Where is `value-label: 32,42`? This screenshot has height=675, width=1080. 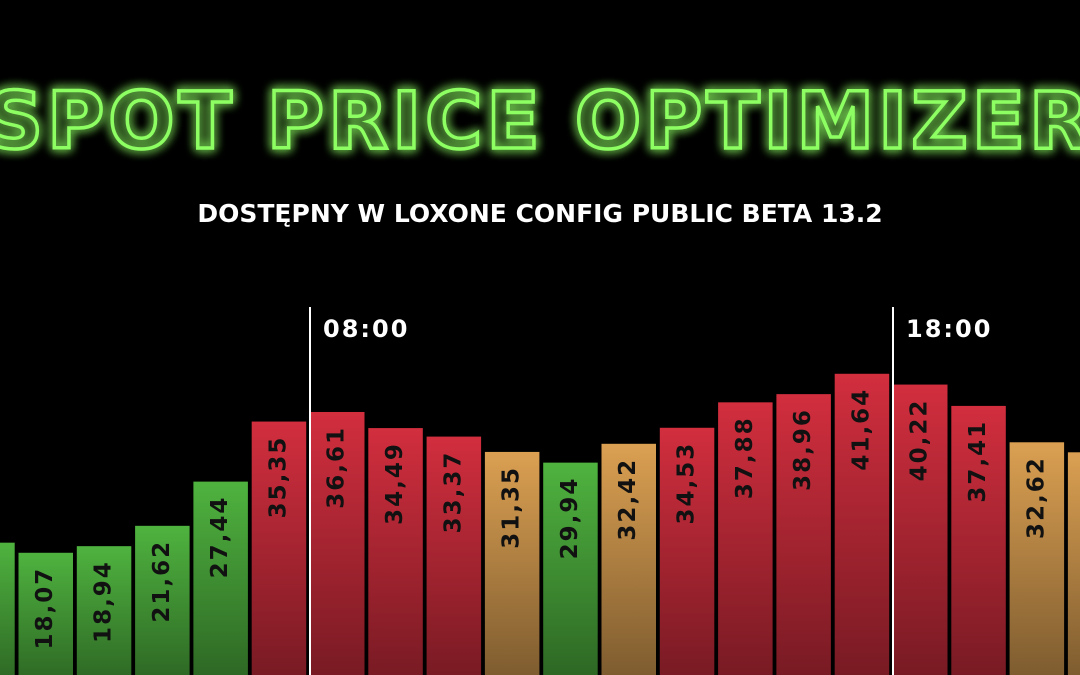
value-label: 32,42 is located at coordinates (628, 499).